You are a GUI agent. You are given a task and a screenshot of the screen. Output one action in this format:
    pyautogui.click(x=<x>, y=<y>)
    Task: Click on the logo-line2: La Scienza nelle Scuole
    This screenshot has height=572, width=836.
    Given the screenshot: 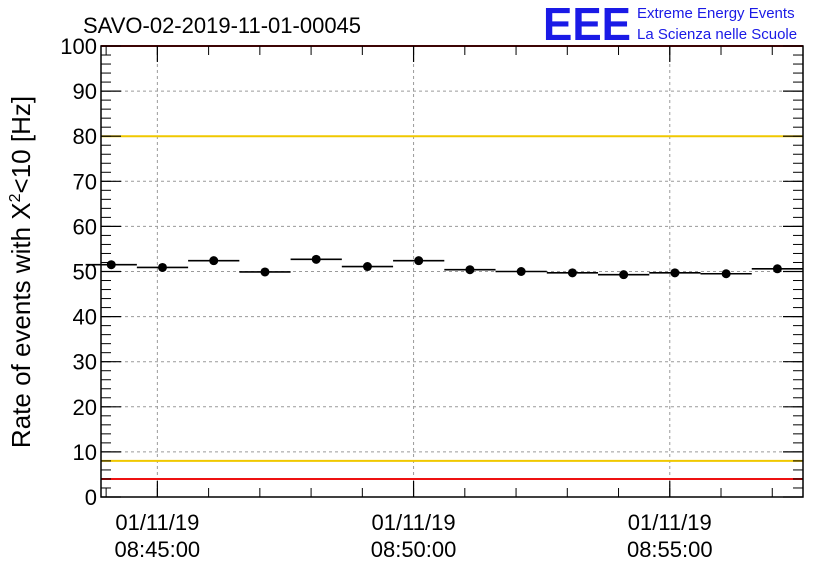 What is the action you would take?
    pyautogui.click(x=717, y=34)
    